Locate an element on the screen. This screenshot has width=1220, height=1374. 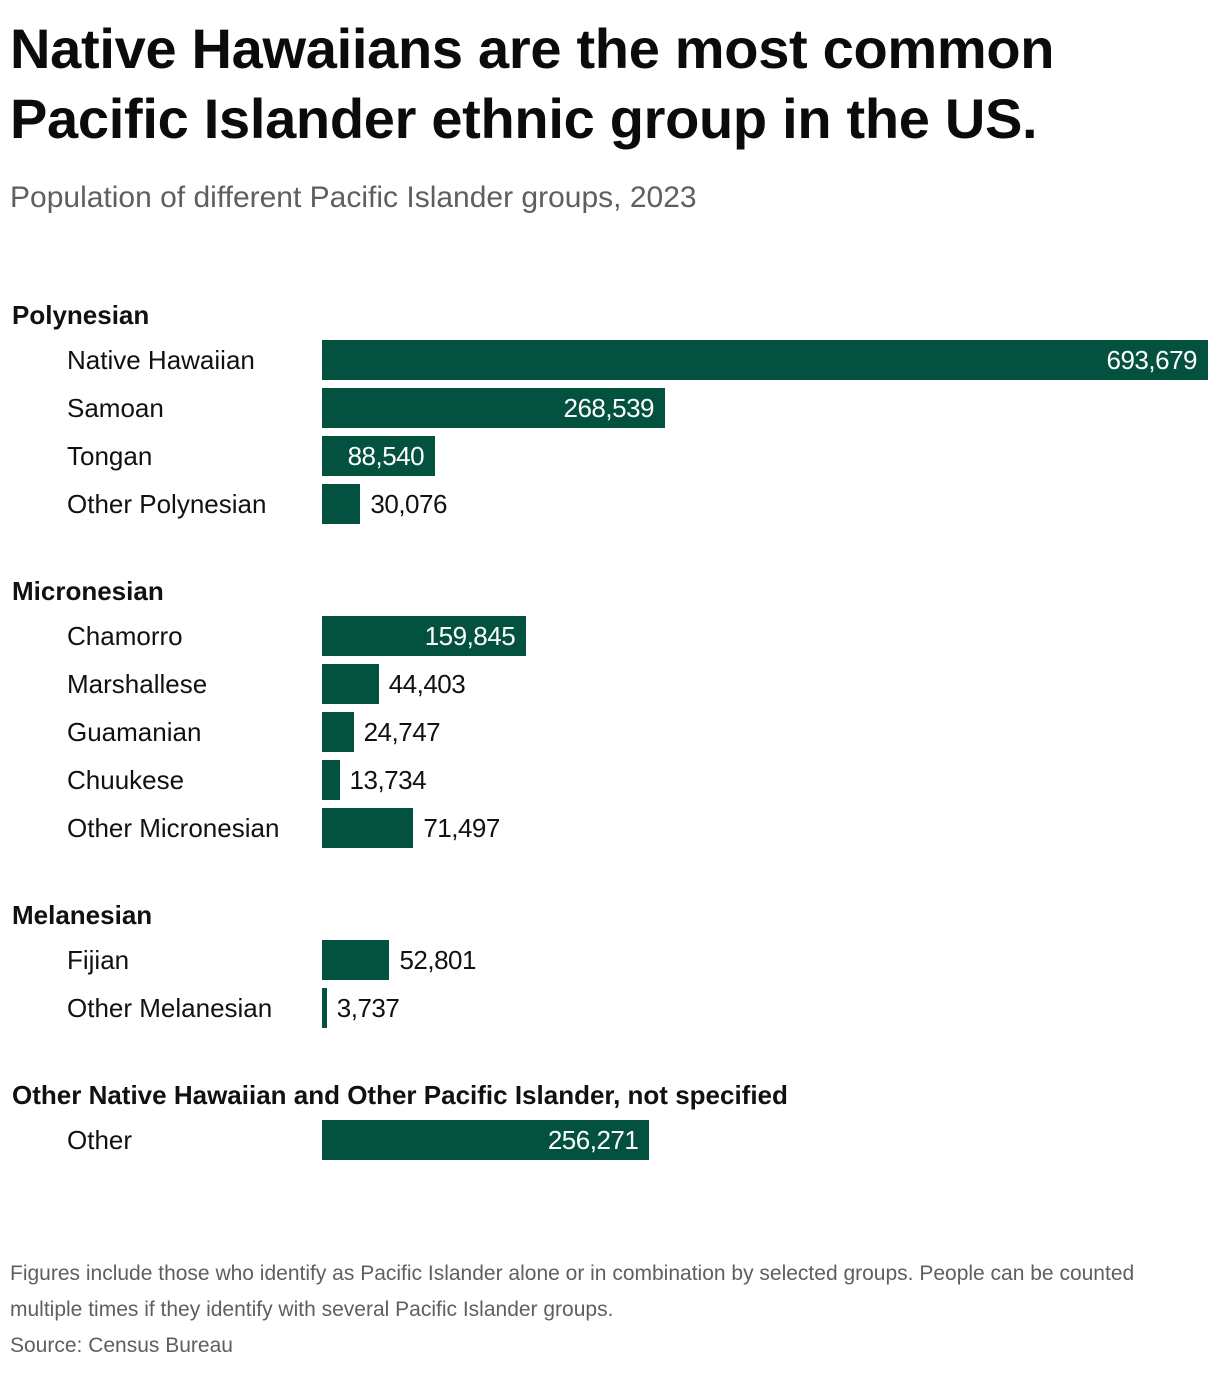
group-label: Polynesian is located at coordinates (81, 315).